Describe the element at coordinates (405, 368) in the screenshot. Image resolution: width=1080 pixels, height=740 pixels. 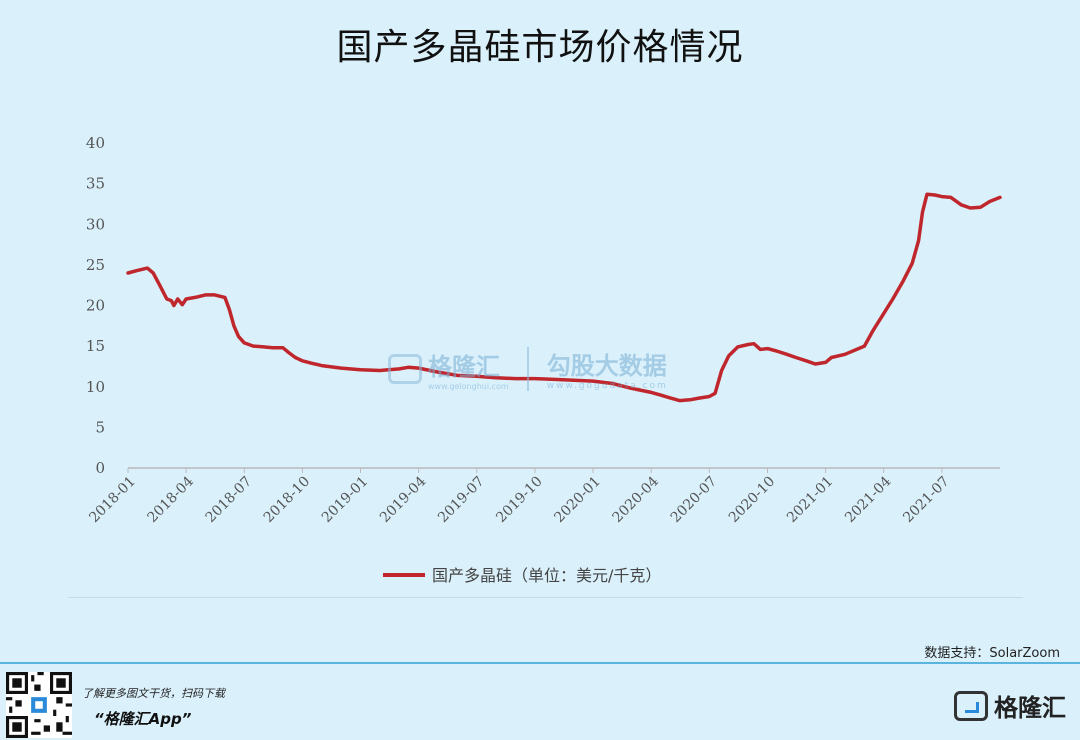
I see `watermark-logo-icon` at that location.